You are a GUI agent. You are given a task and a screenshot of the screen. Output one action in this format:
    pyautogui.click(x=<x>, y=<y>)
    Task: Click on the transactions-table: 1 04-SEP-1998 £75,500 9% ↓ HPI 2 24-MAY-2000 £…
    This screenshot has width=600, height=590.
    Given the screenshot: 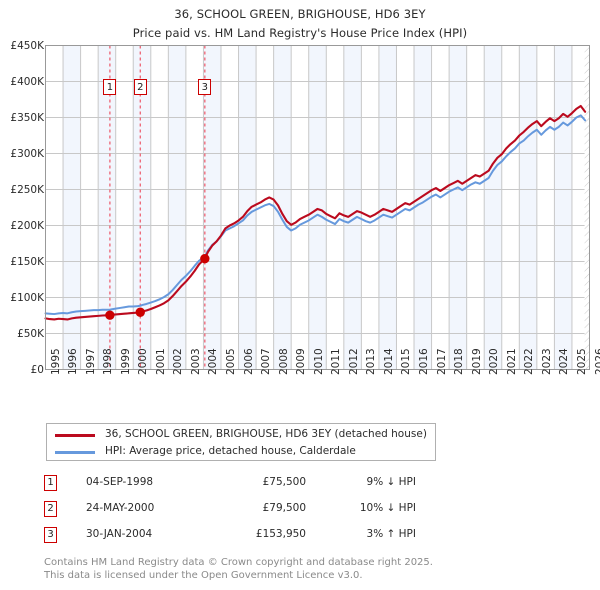 What is the action you would take?
    pyautogui.click(x=254, y=511)
    